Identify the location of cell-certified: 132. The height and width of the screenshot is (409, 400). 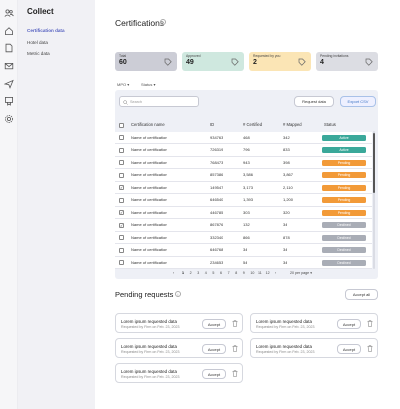
(246, 224).